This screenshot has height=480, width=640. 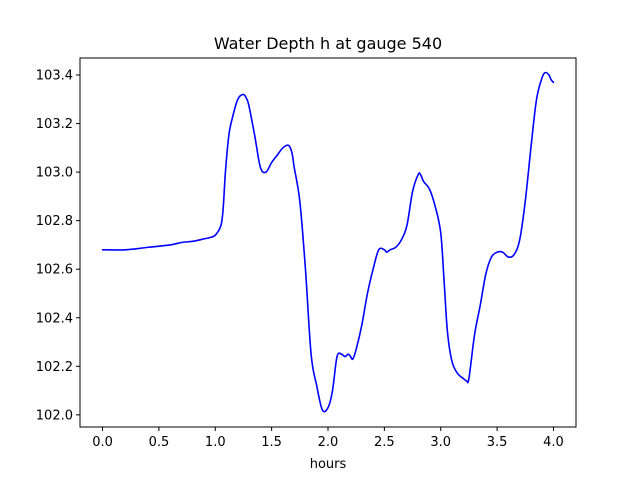 What do you see at coordinates (54, 124) in the screenshot?
I see `y-tick-label: 103.2` at bounding box center [54, 124].